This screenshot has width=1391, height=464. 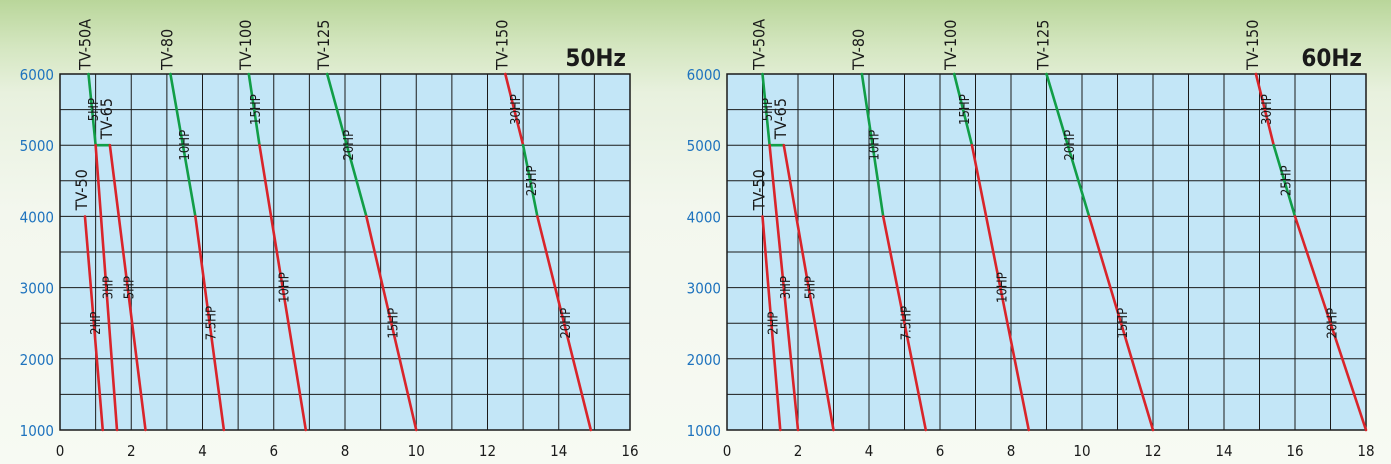 What do you see at coordinates (558, 451) in the screenshot?
I see `x-tick-label: 14` at bounding box center [558, 451].